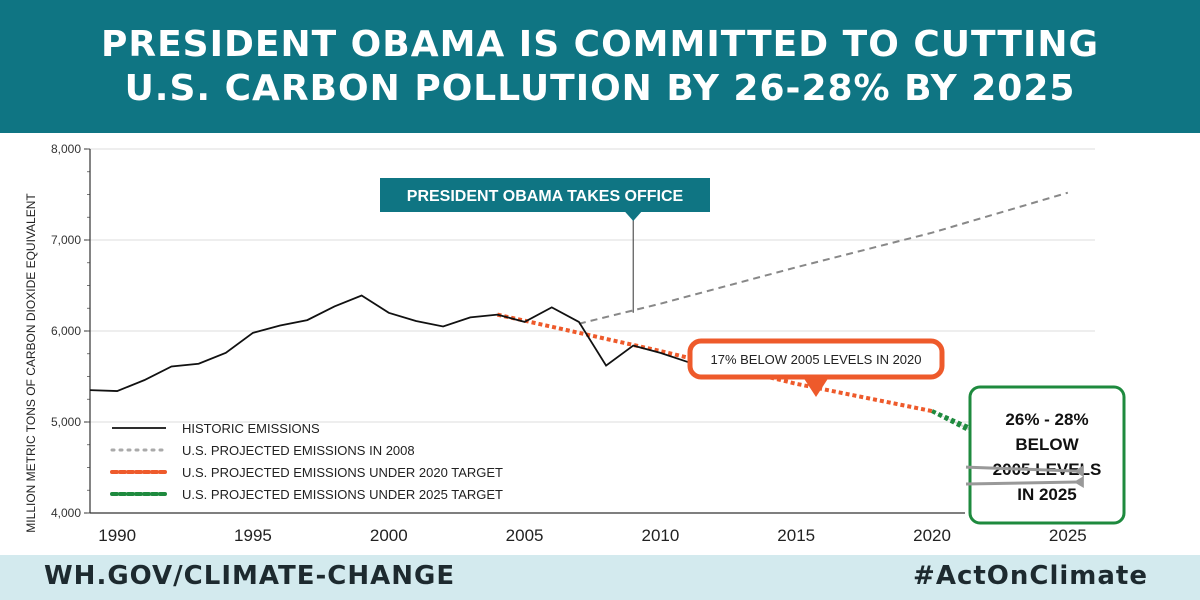  Describe the element at coordinates (66, 149) in the screenshot. I see `y-tick-label: 8,000` at that location.